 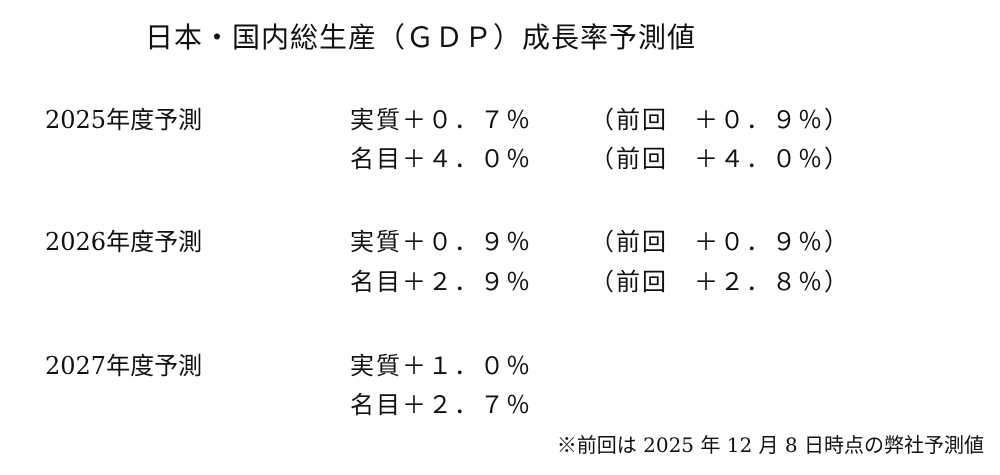 What do you see at coordinates (124, 366) in the screenshot?
I see `forecast-label: 2027年度予測` at bounding box center [124, 366].